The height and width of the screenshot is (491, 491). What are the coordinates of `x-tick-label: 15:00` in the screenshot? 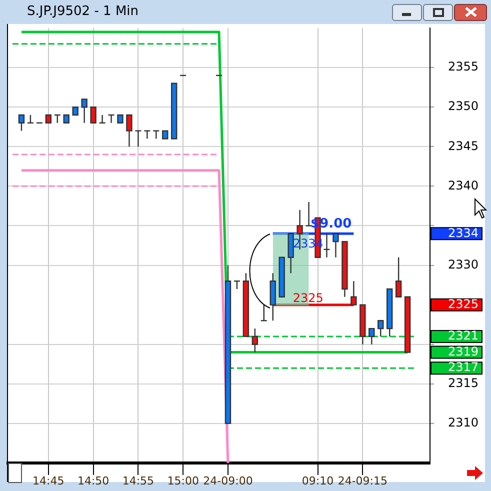 It's located at (183, 481).